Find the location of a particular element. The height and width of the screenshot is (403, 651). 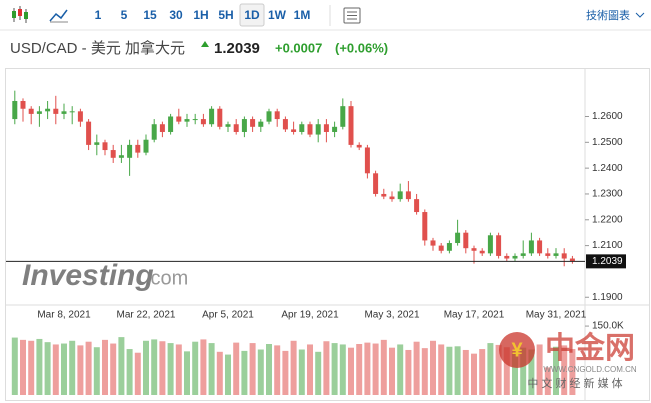

interval-button: 1W is located at coordinates (277, 15).